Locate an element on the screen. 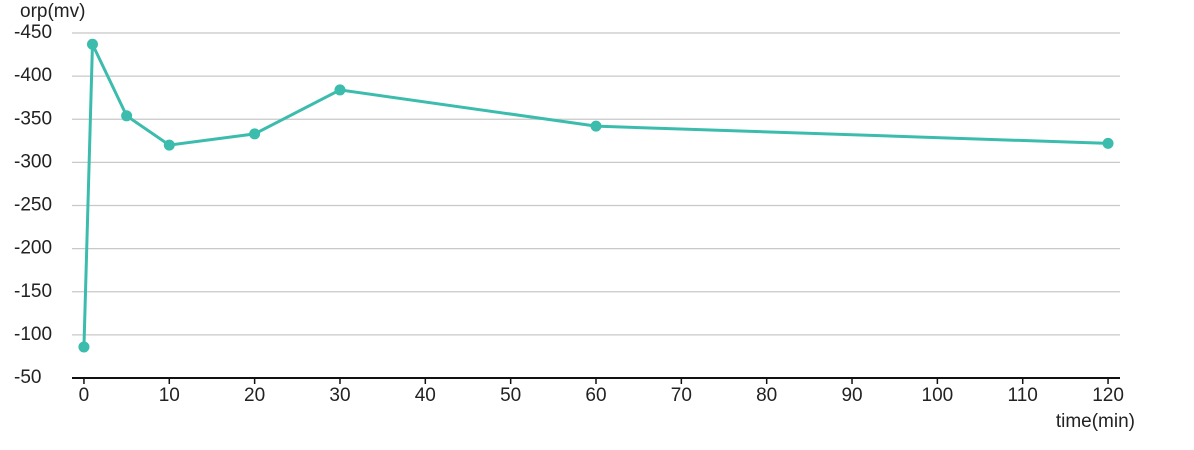 This screenshot has width=1194, height=450. y-tick-label: -200 is located at coordinates (33, 248).